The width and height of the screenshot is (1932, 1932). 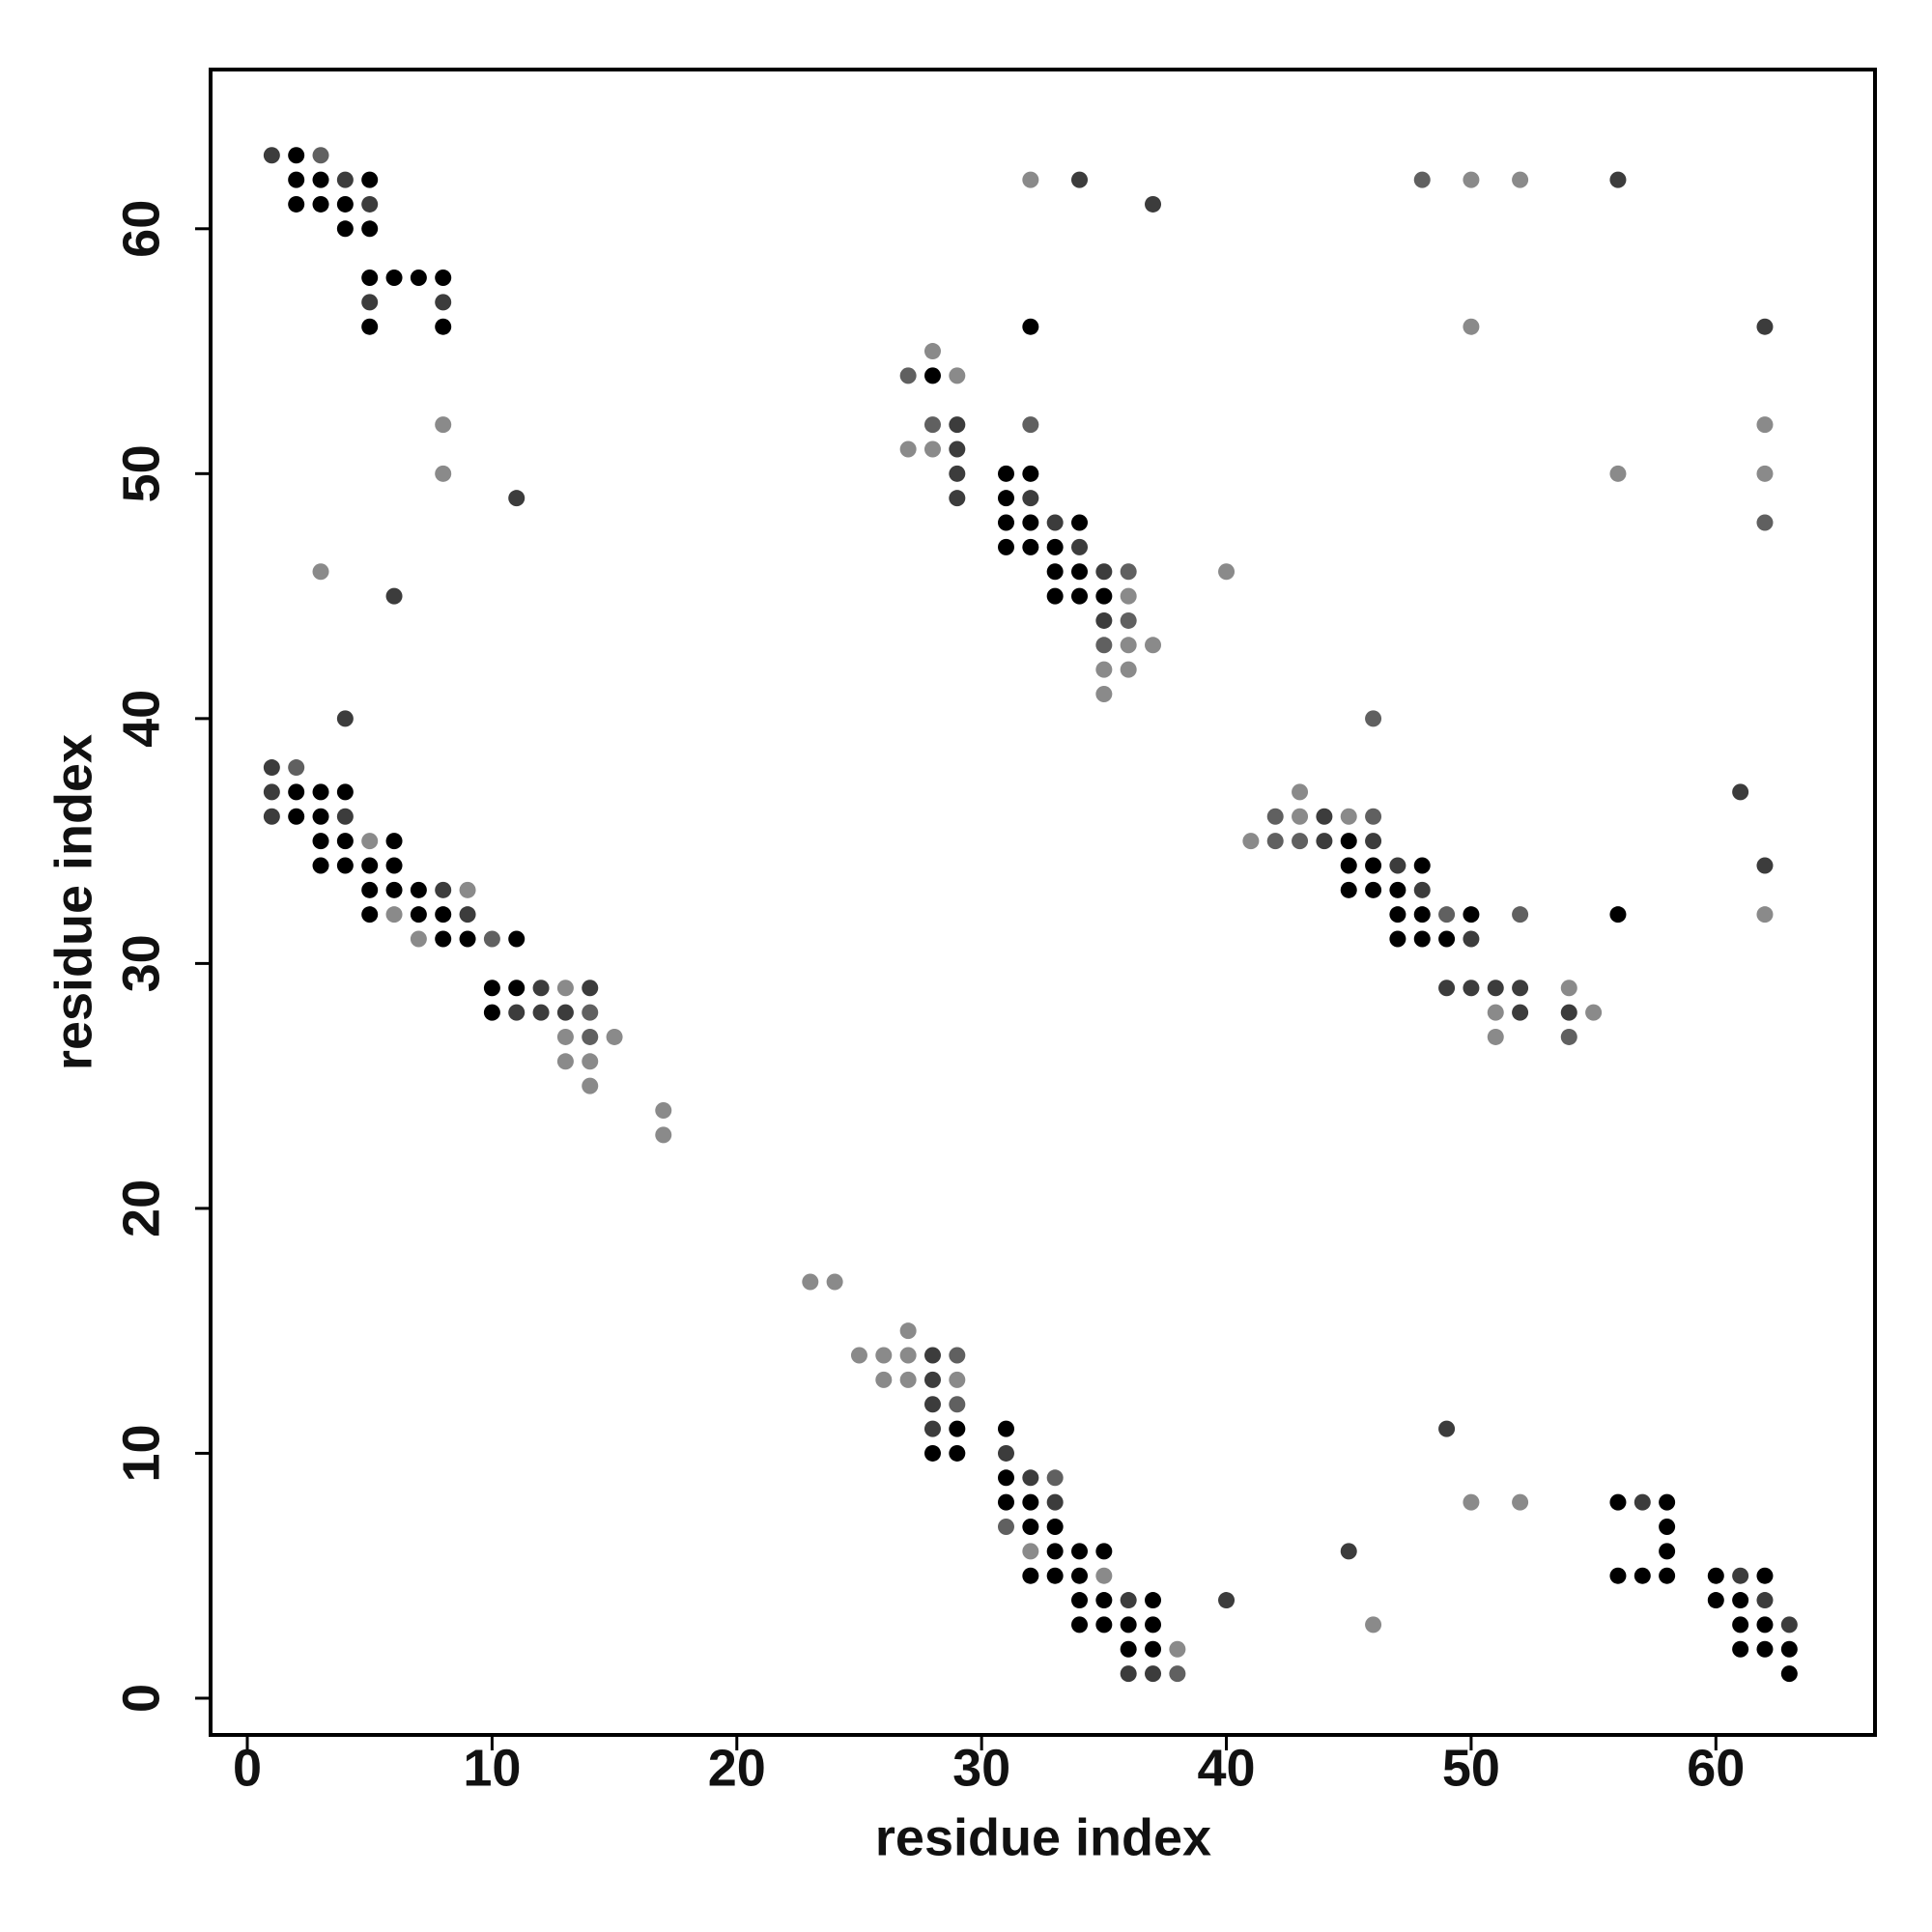 I want to click on x-tick-label: 40, so click(x=1226, y=1768).